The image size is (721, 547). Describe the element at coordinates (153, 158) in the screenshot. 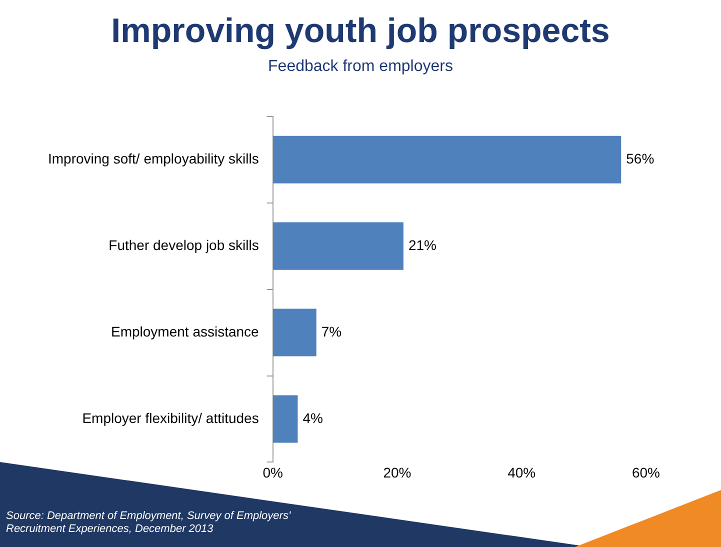

I see `y-tick-label: Improving soft/ employability skills` at that location.